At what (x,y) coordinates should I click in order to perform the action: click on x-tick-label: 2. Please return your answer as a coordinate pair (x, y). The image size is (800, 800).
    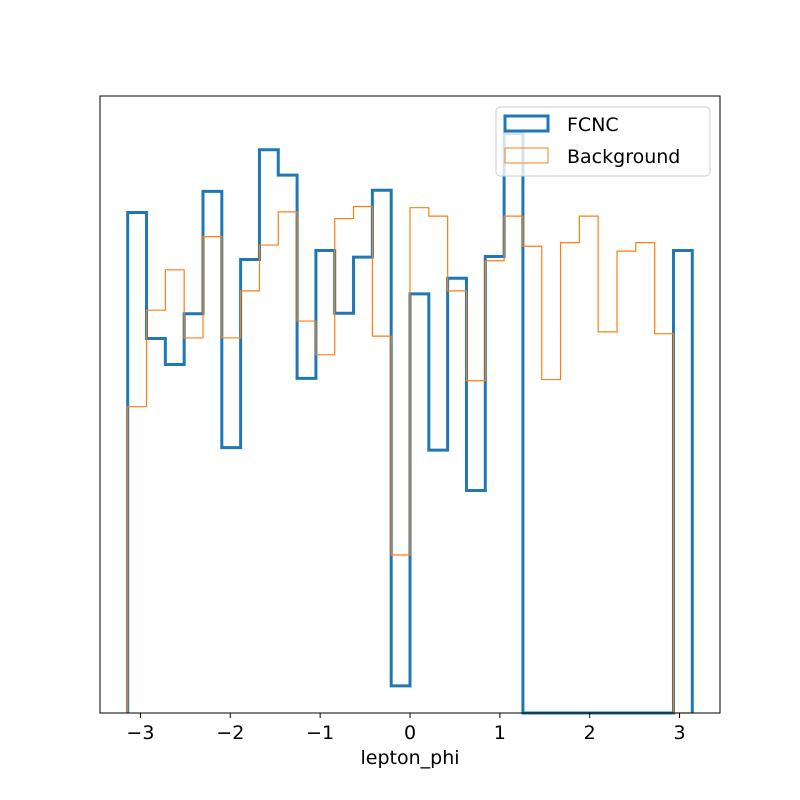
    Looking at the image, I should click on (590, 733).